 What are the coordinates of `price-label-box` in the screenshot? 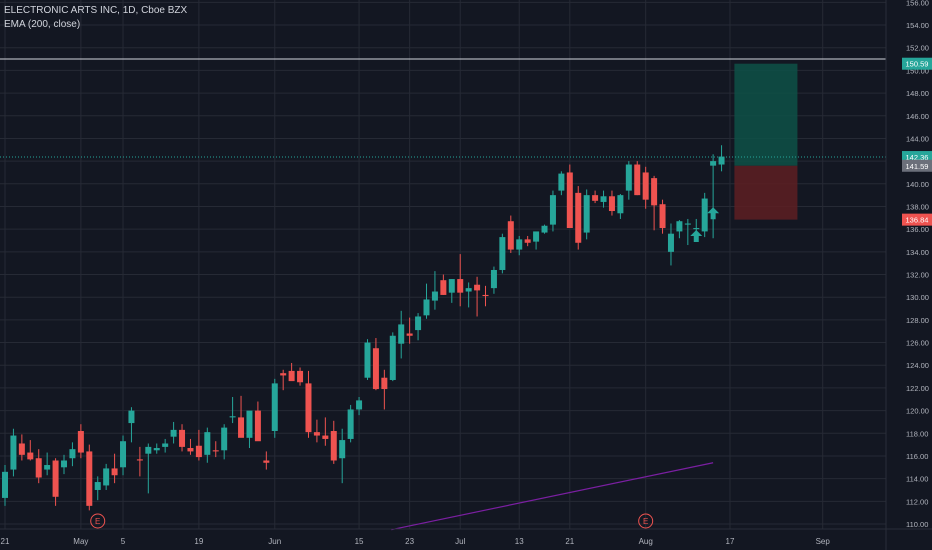 It's located at (917, 219).